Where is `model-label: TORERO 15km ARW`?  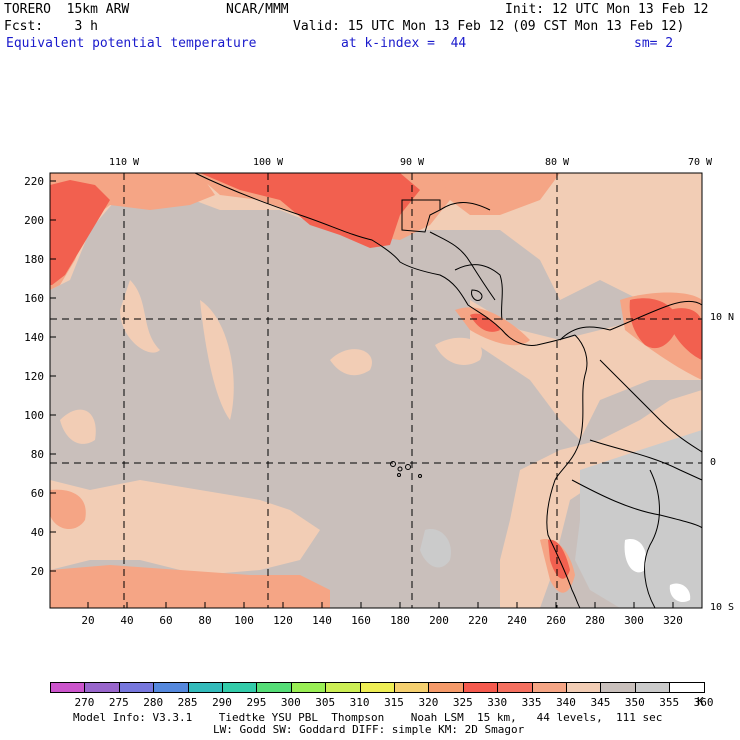
model-label: TORERO 15km ARW is located at coordinates (67, 9).